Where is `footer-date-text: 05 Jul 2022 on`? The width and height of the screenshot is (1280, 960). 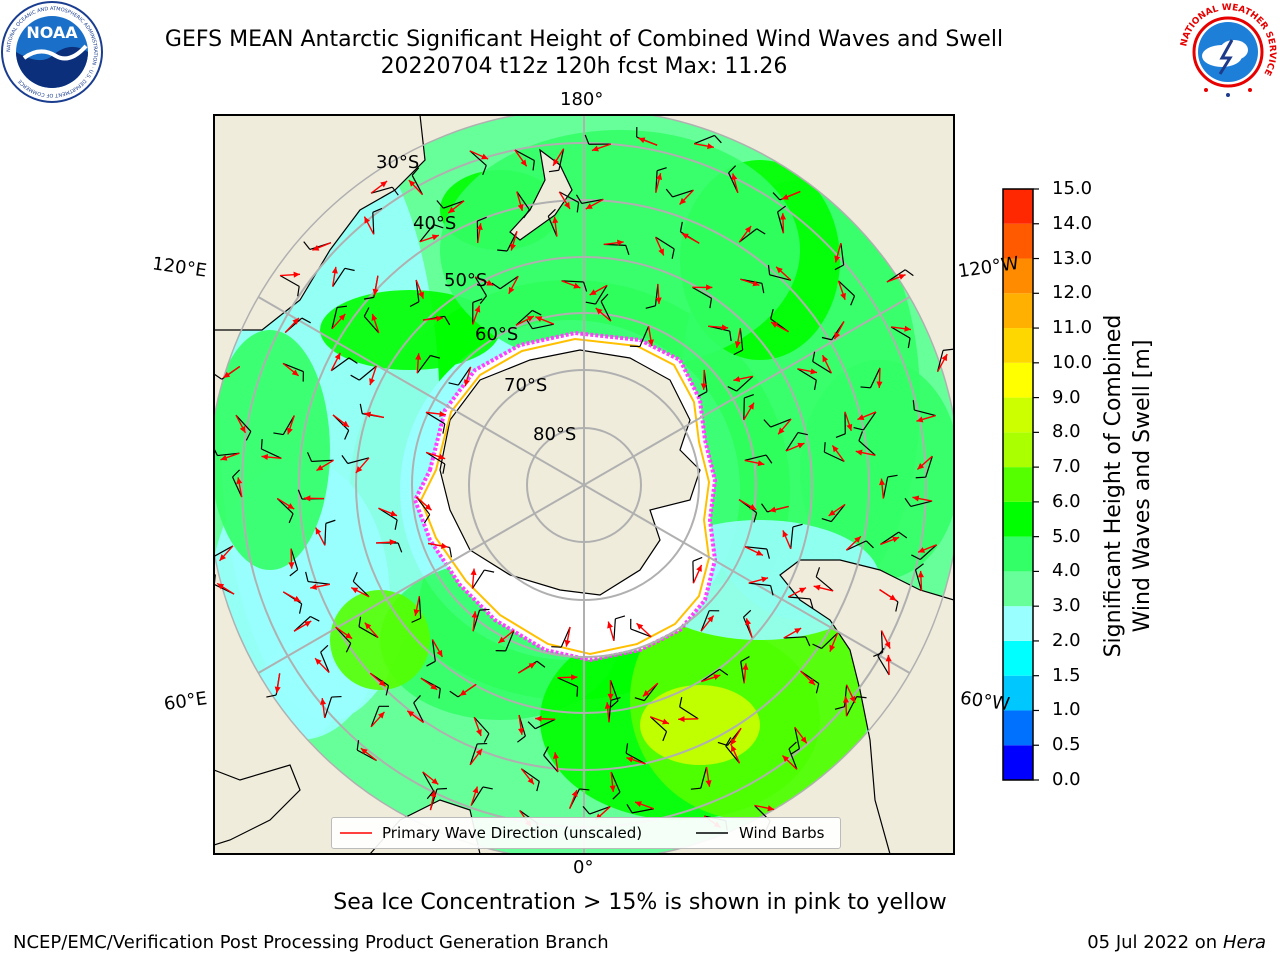
footer-date-text: 05 Jul 2022 on is located at coordinates (1155, 942).